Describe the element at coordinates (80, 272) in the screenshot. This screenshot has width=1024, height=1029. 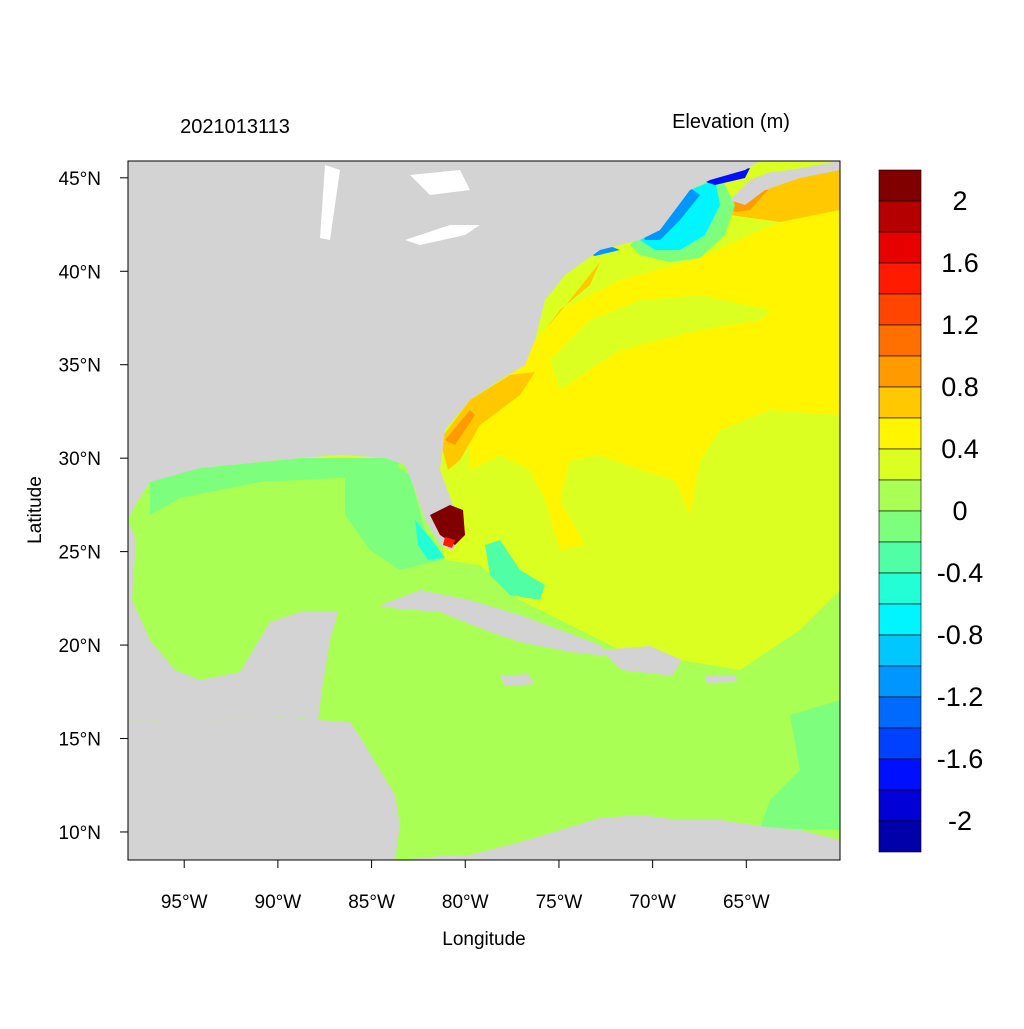
I see `y-tick-label: 40°N` at that location.